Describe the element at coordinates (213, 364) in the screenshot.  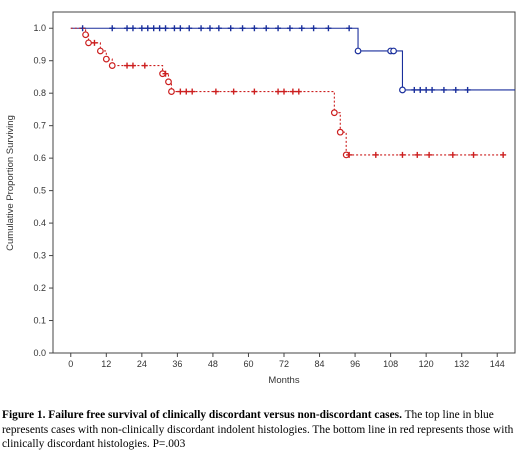
I see `x-tick-label: 48` at that location.